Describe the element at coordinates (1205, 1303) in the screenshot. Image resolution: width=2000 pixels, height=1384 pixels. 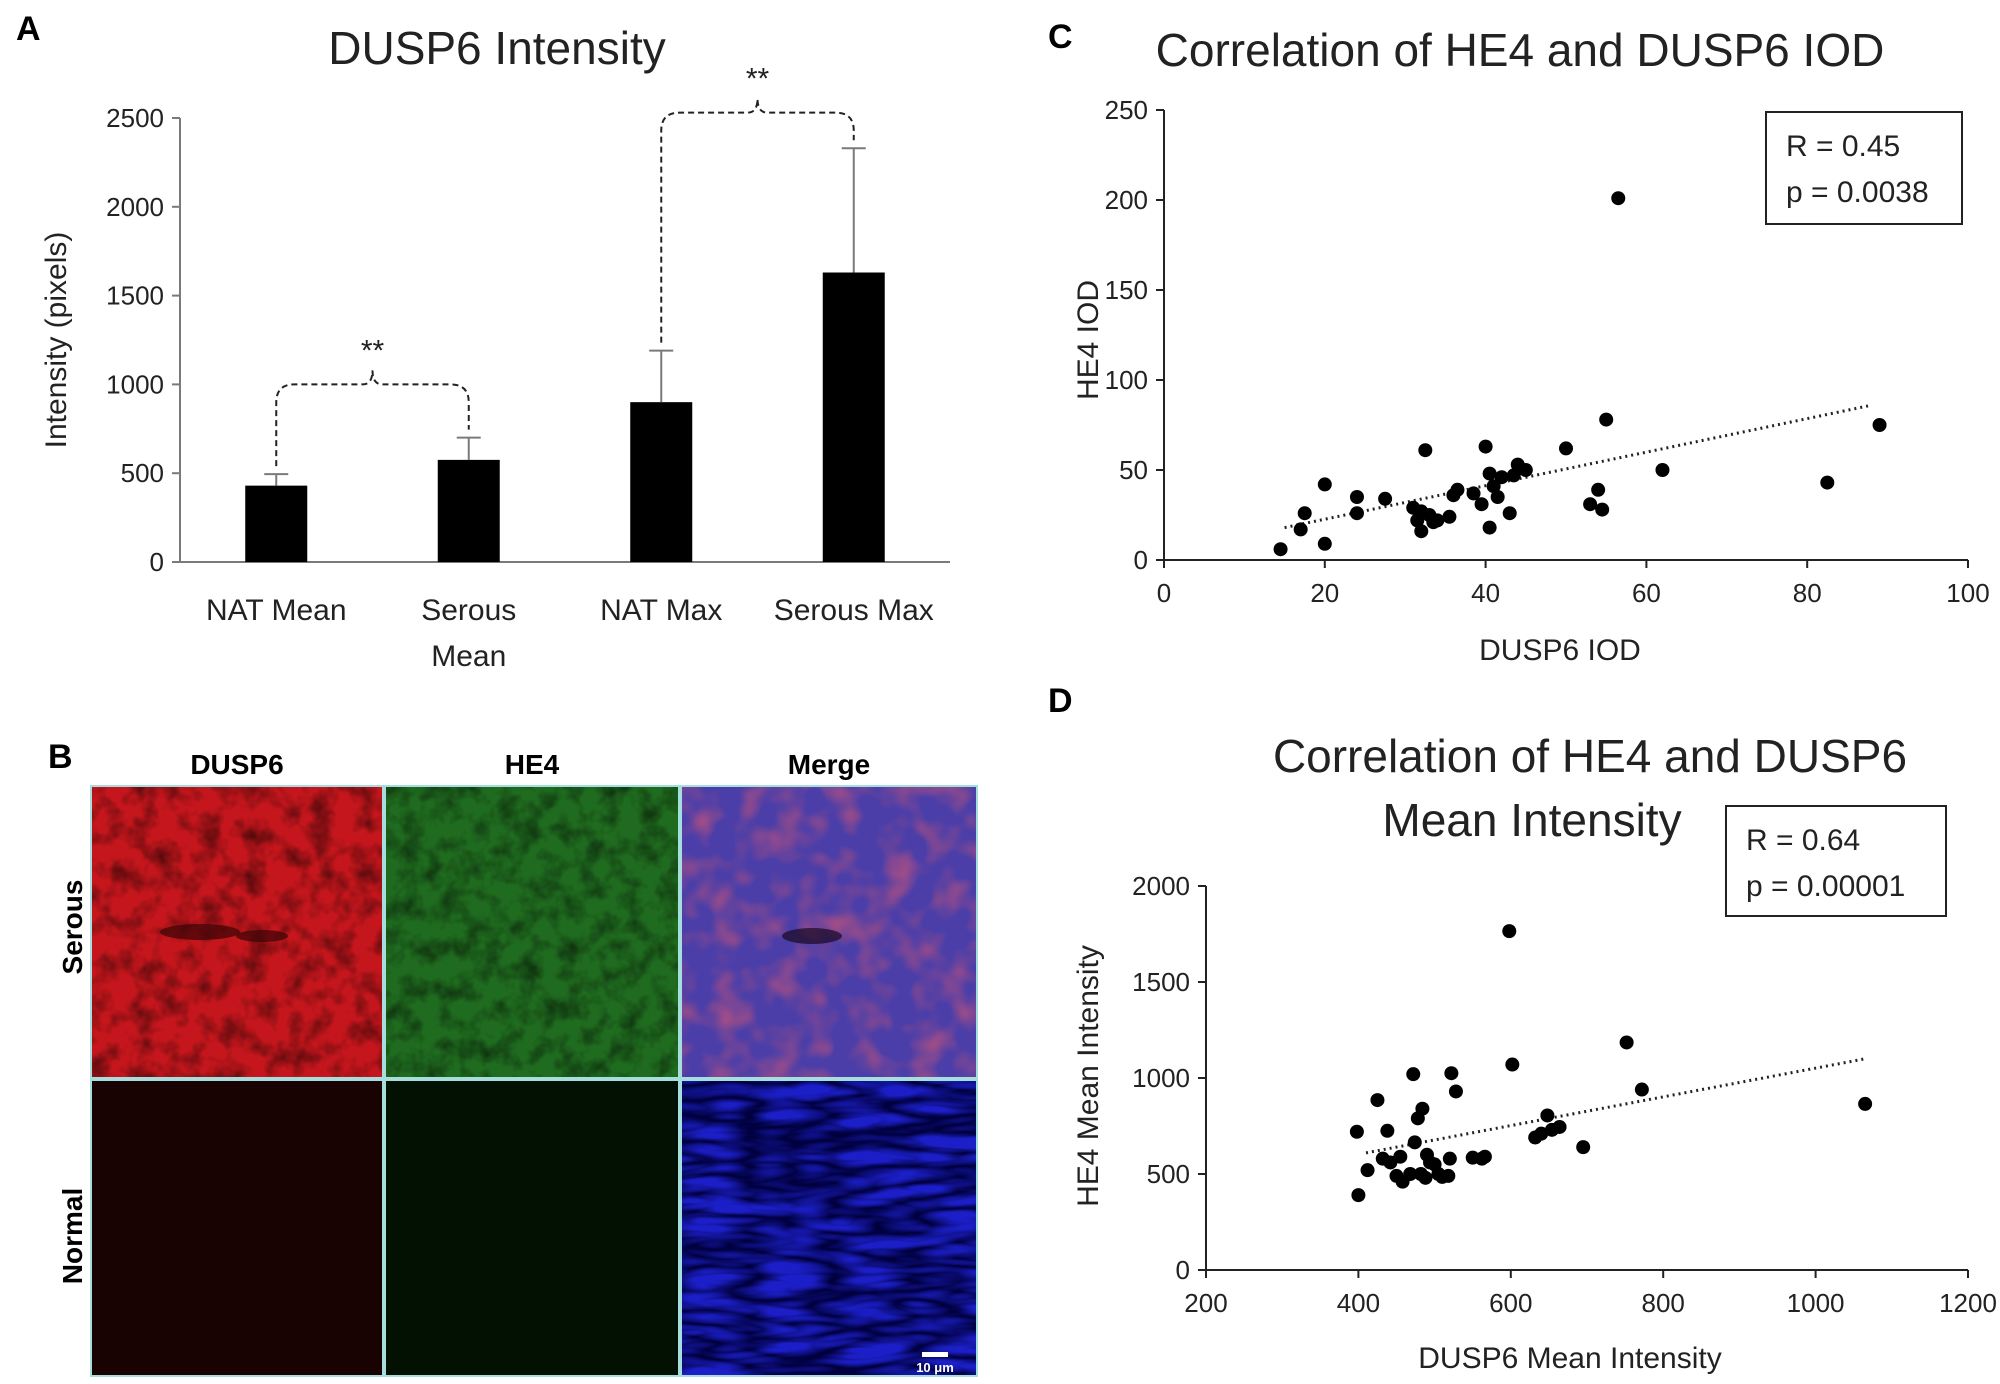
I see `xtick-label: 200` at that location.